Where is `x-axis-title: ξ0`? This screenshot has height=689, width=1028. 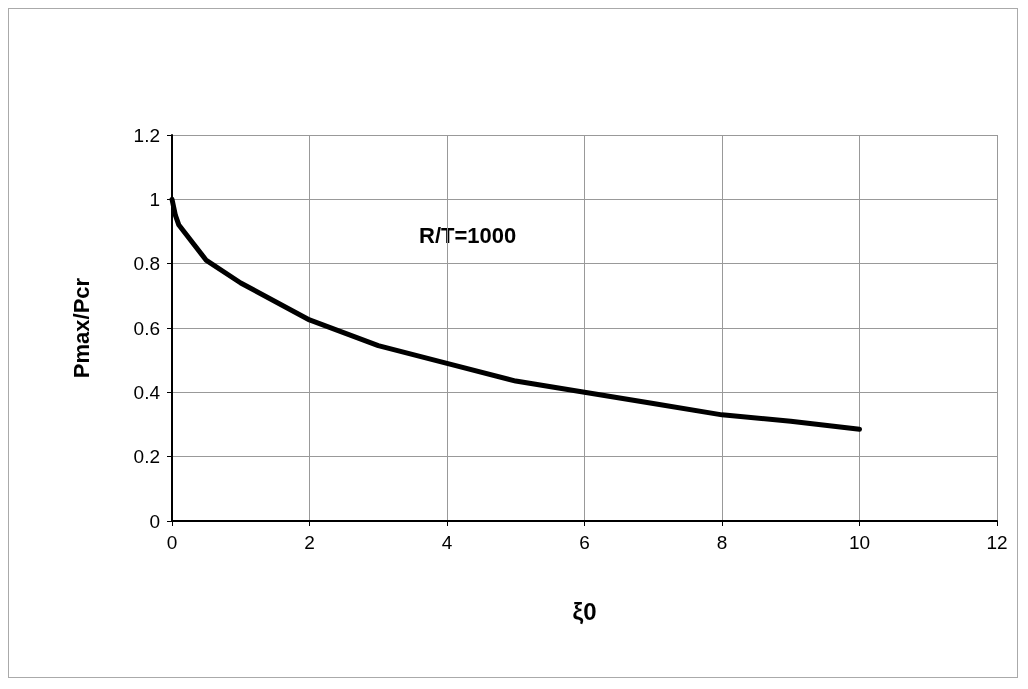
x-axis-title: ξ0 is located at coordinates (584, 611).